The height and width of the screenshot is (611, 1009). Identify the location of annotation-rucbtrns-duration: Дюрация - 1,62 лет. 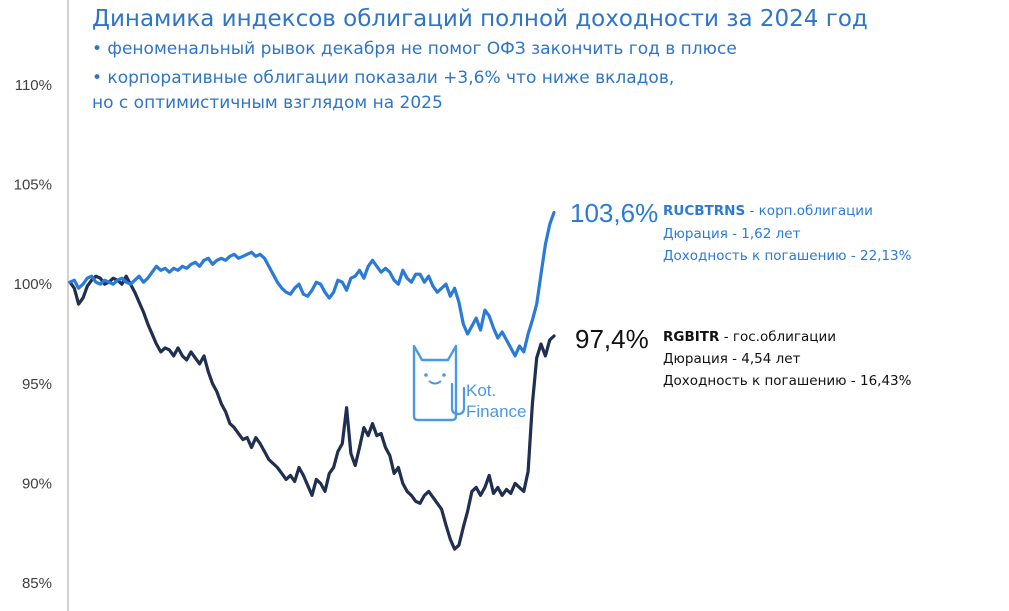
(732, 234).